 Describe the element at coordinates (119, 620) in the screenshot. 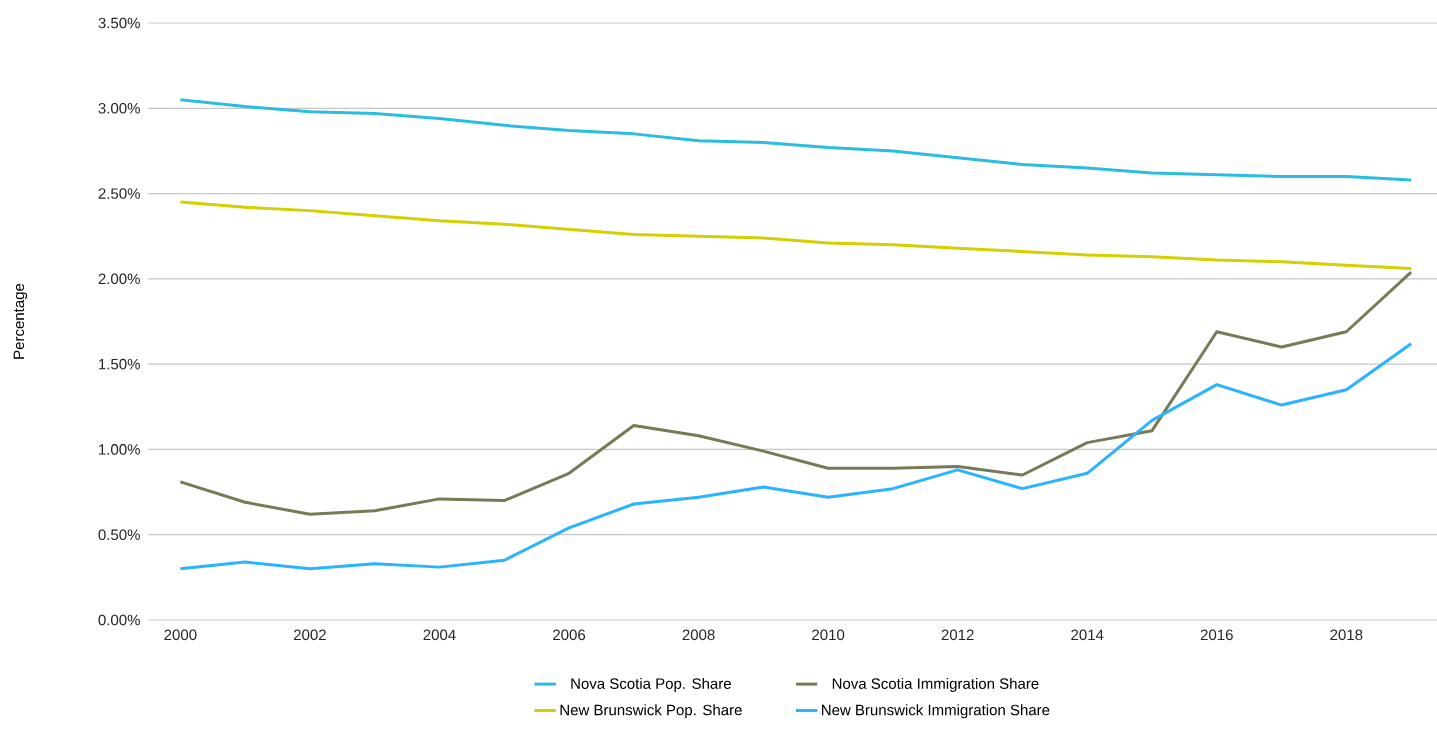

I see `y-tick-label: 0.00%` at that location.